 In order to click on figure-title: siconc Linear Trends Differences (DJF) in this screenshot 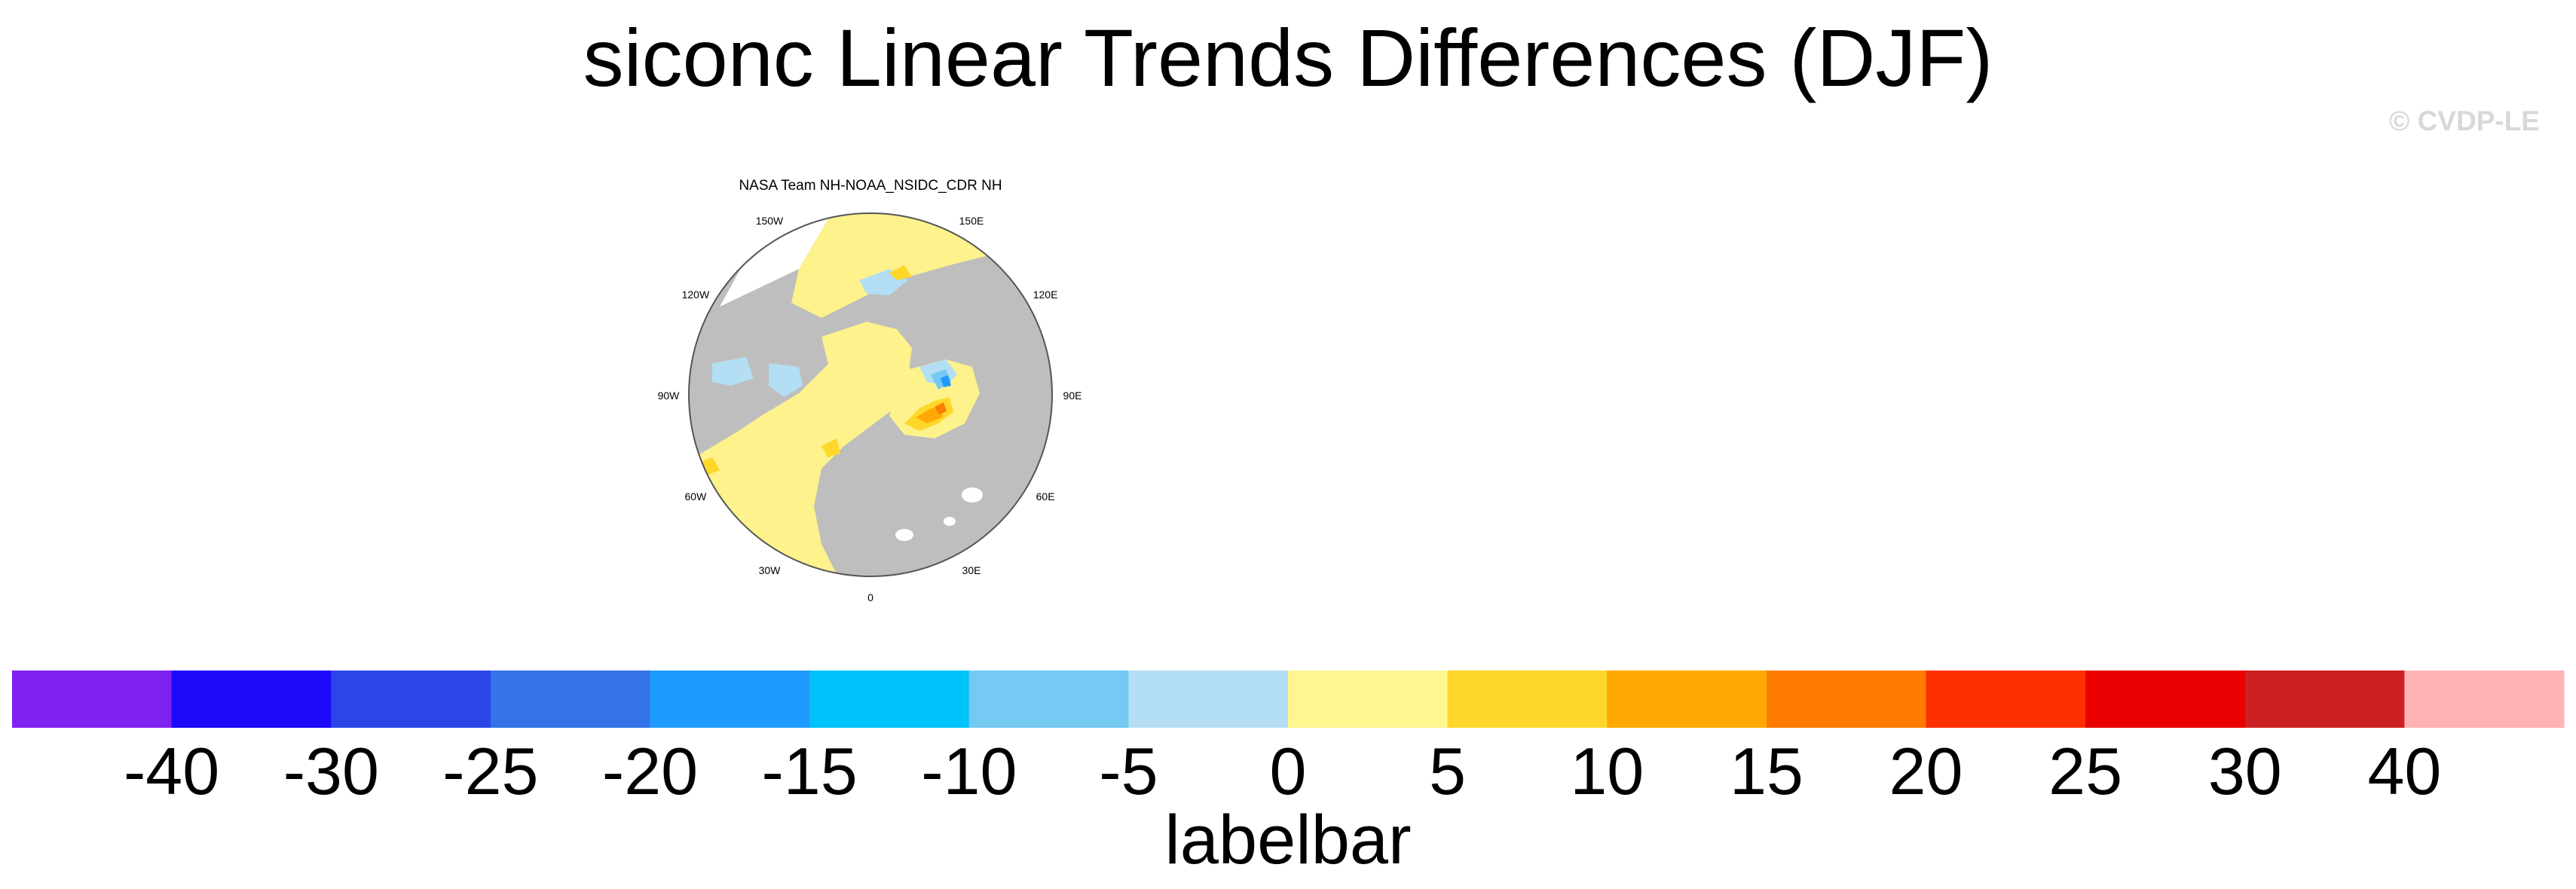, I will do `click(1288, 57)`.